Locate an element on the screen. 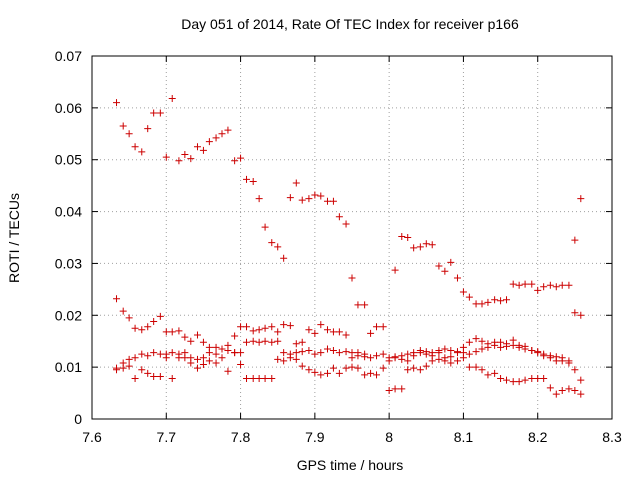 The width and height of the screenshot is (640, 480). series-mid-track is located at coordinates (349, 331).